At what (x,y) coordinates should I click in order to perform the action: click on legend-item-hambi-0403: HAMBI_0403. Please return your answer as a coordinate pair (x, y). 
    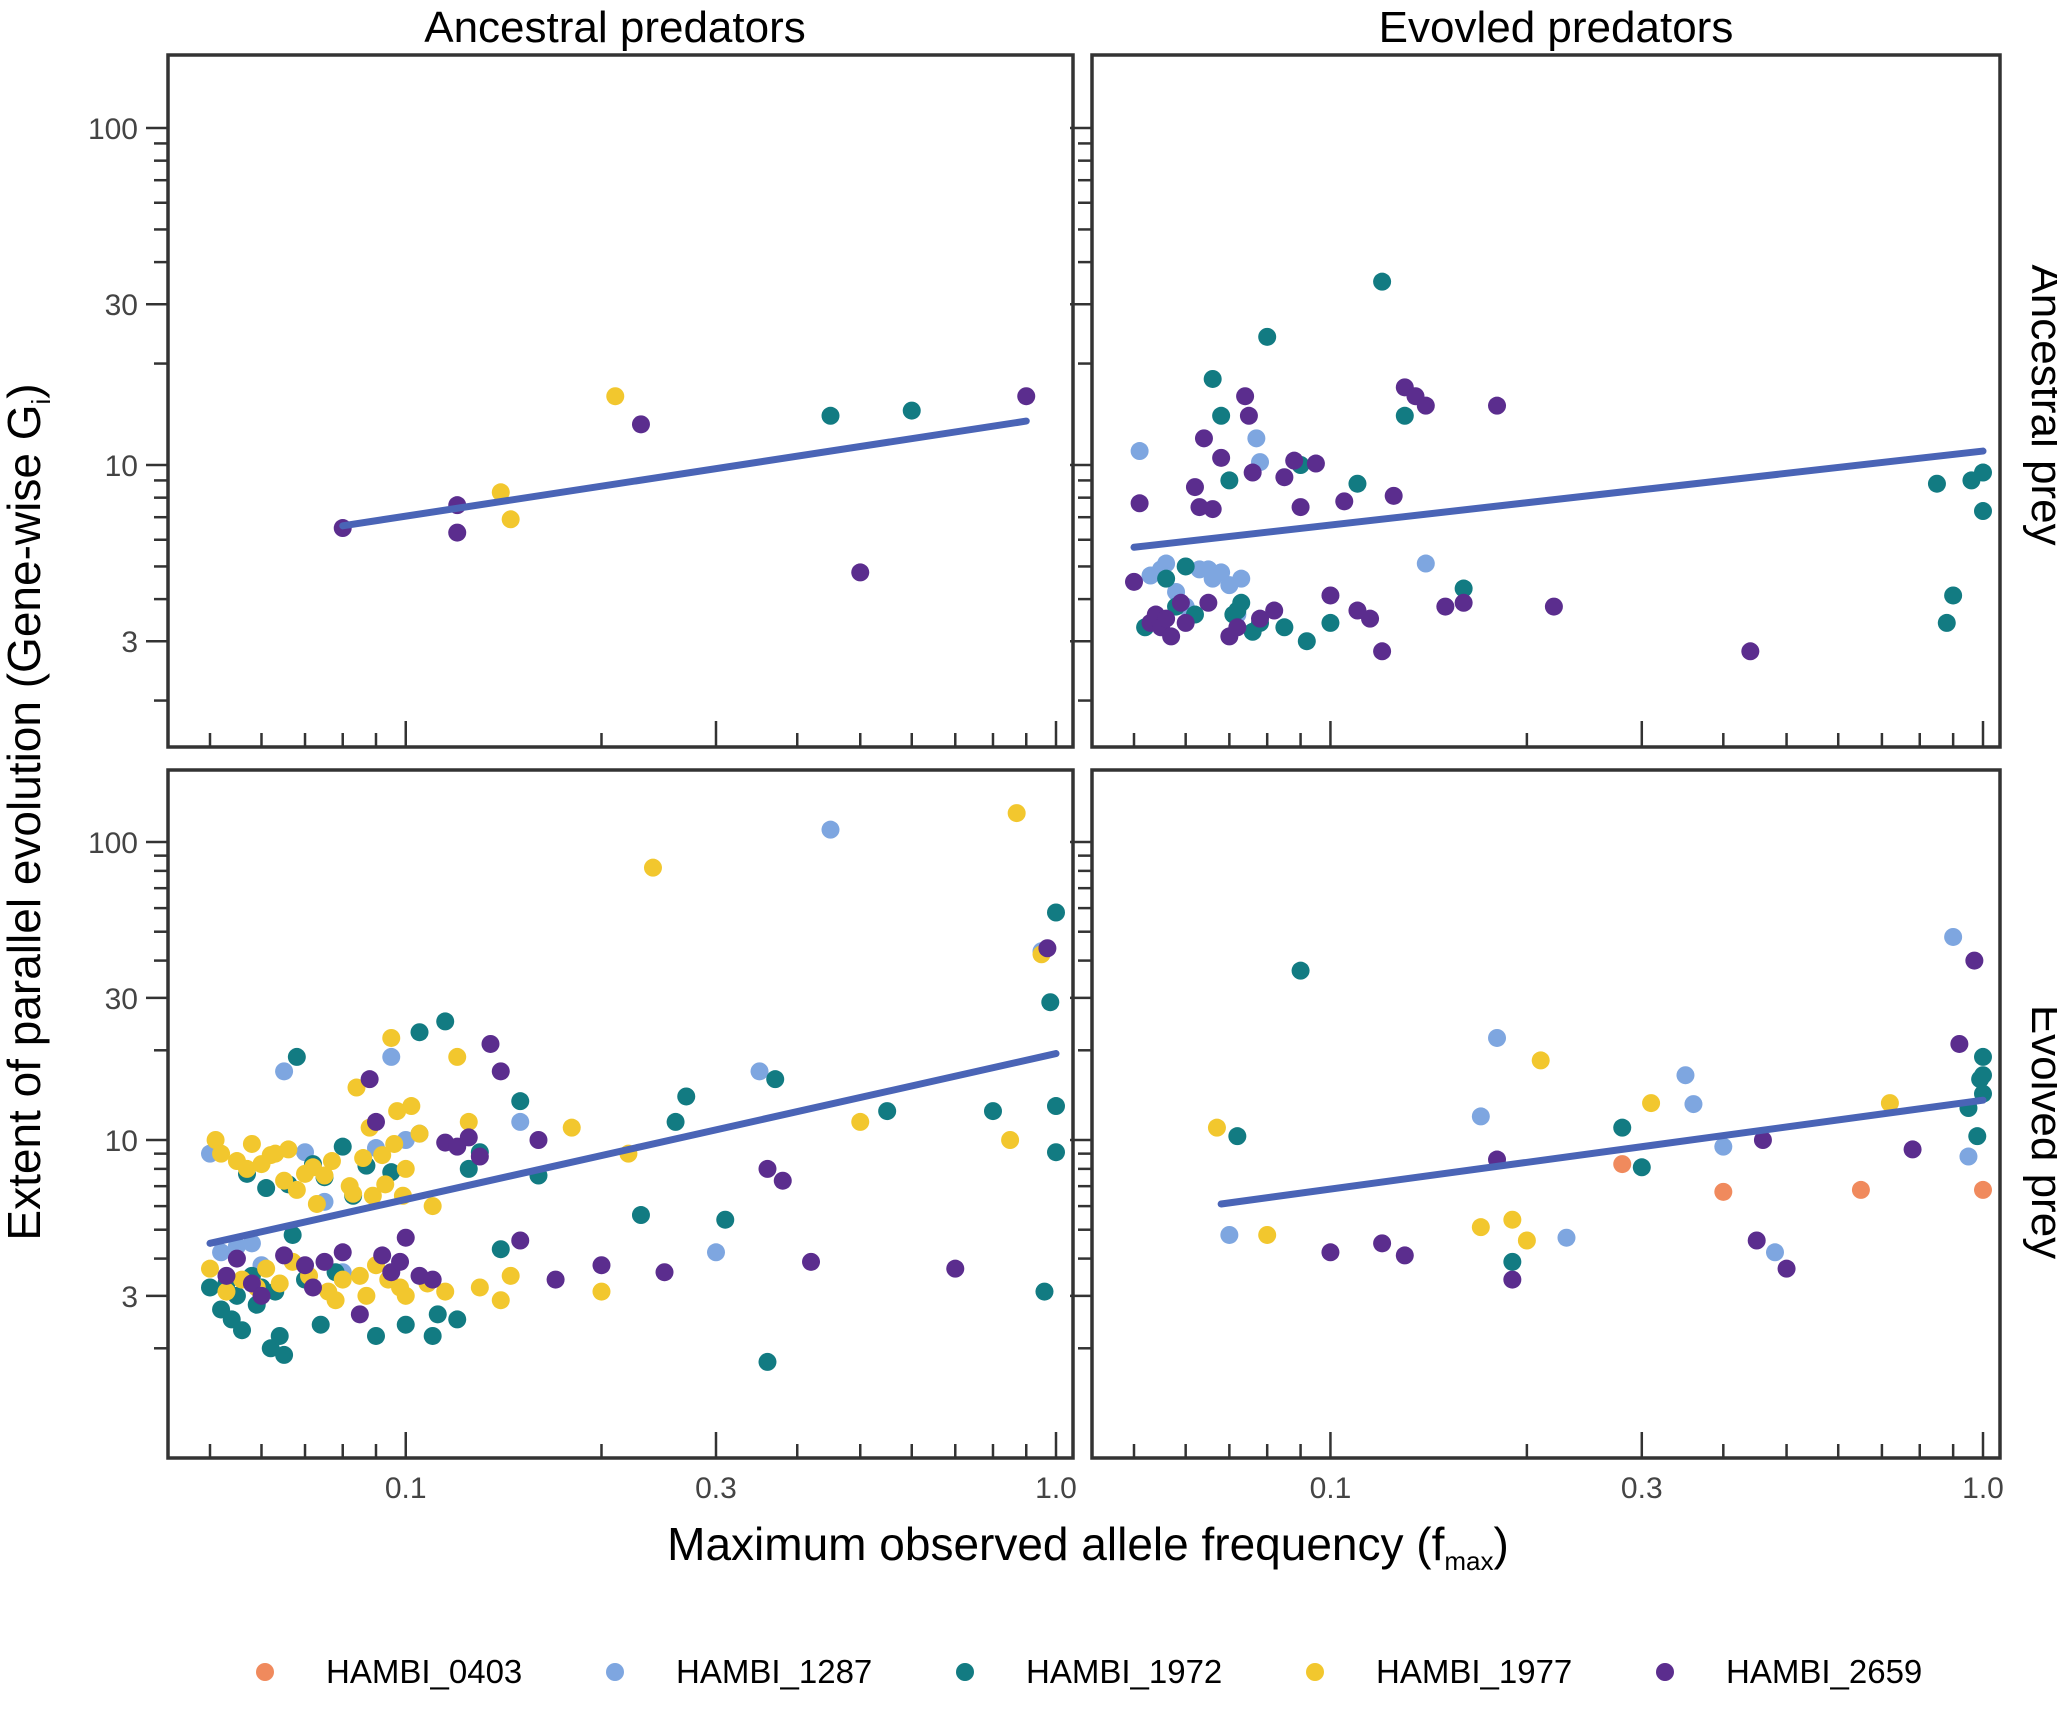
    Looking at the image, I should click on (389, 1671).